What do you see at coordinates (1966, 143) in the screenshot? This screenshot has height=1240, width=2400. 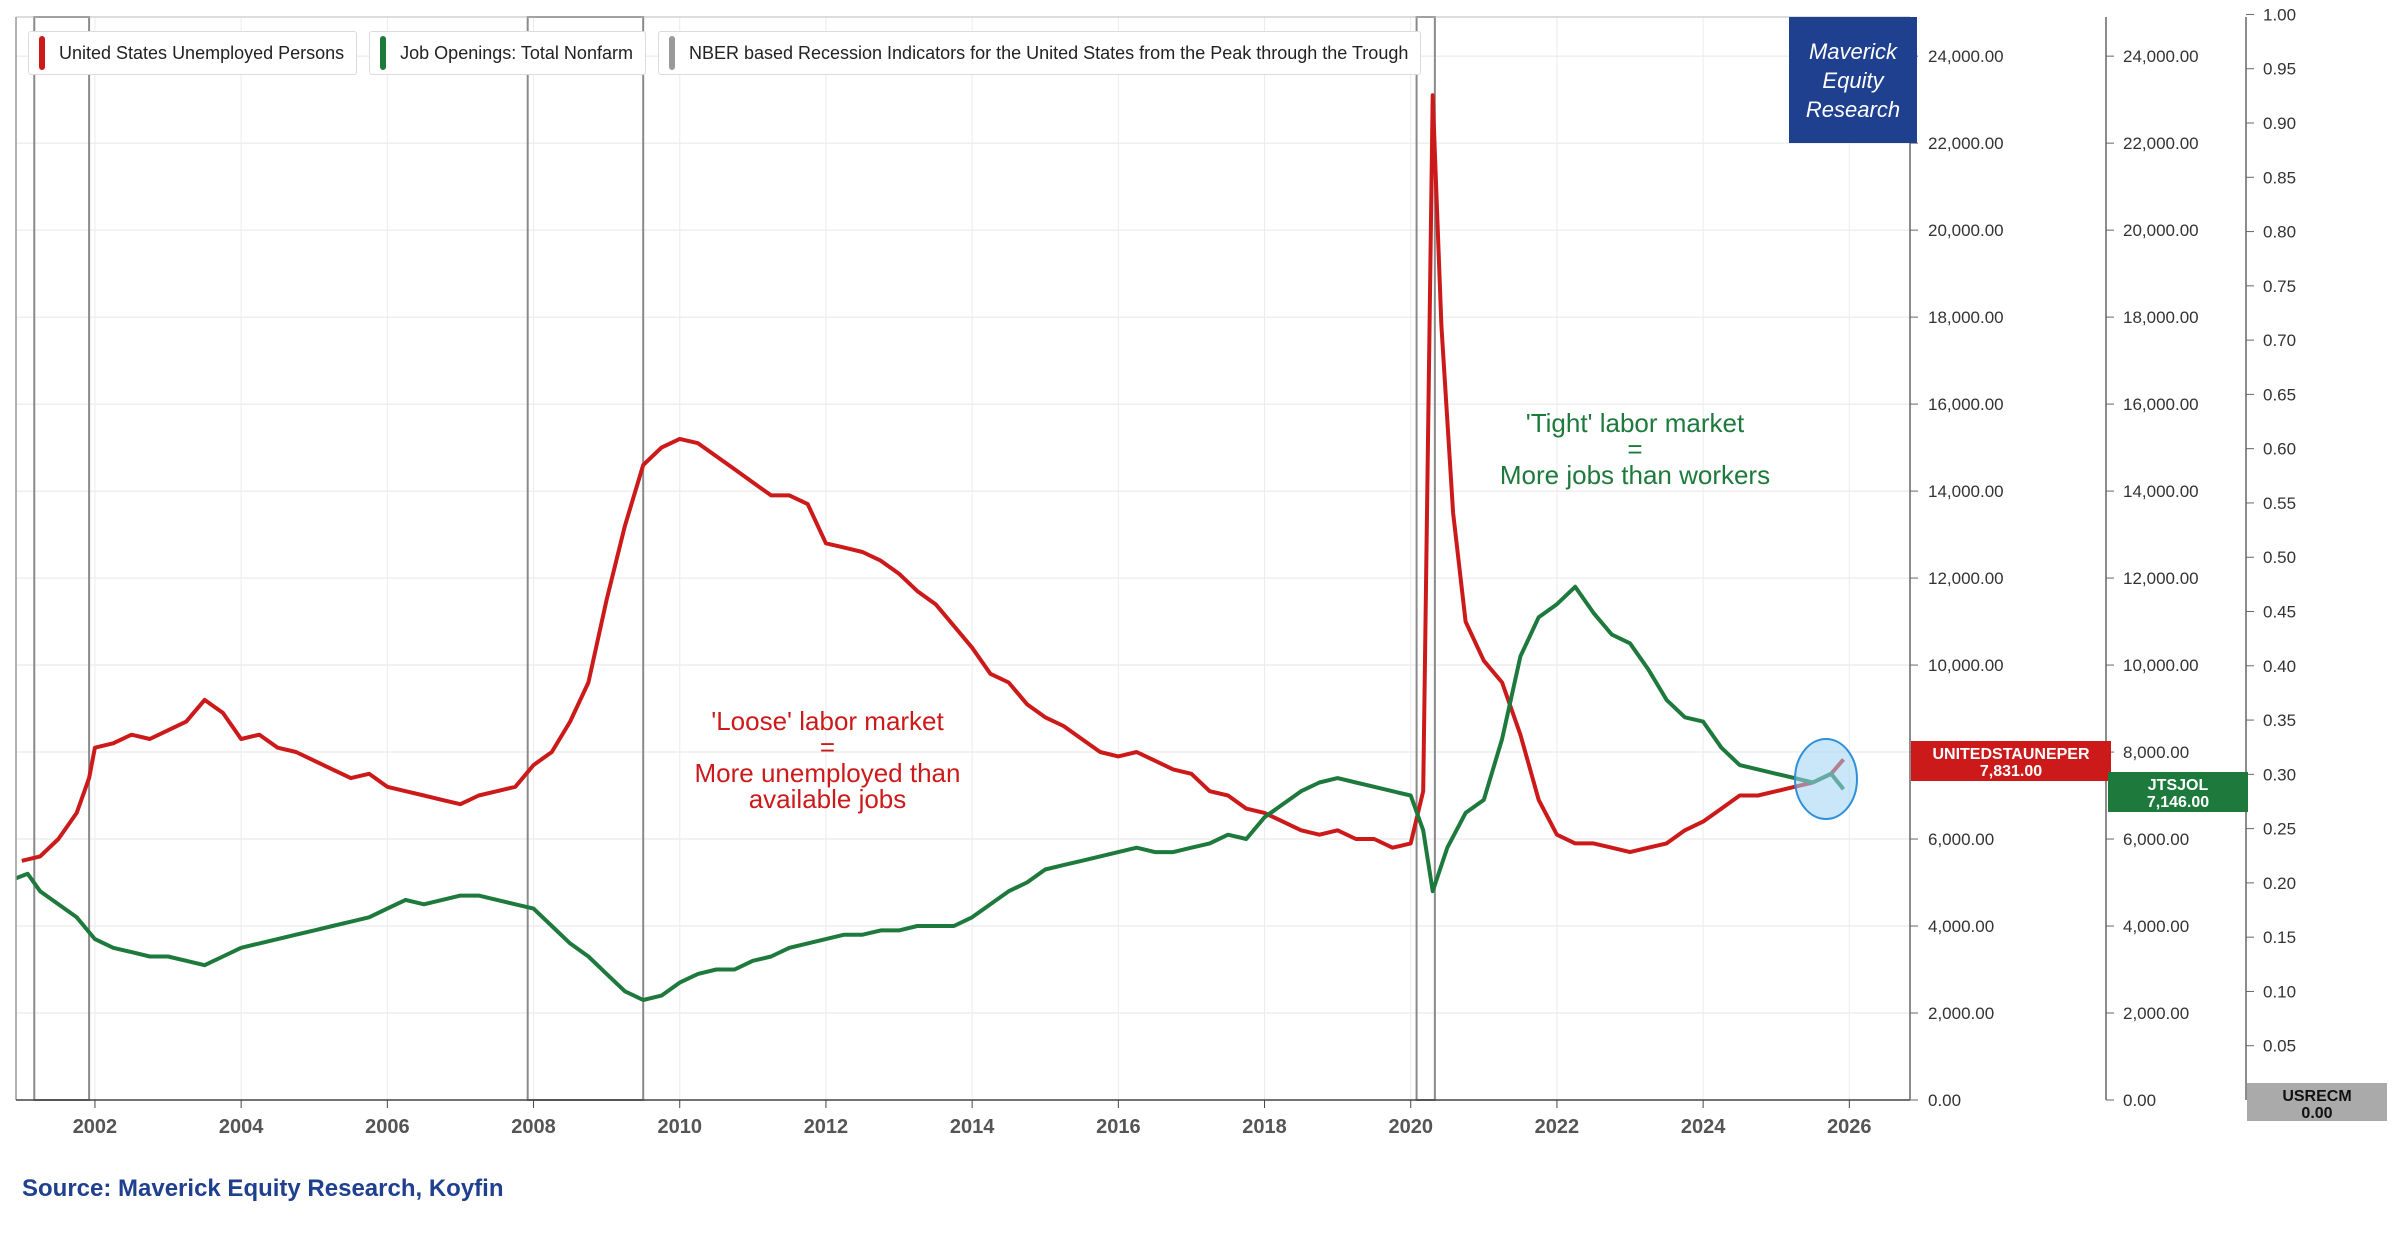 I see `left-axis-tick-label: 22,000.00` at bounding box center [1966, 143].